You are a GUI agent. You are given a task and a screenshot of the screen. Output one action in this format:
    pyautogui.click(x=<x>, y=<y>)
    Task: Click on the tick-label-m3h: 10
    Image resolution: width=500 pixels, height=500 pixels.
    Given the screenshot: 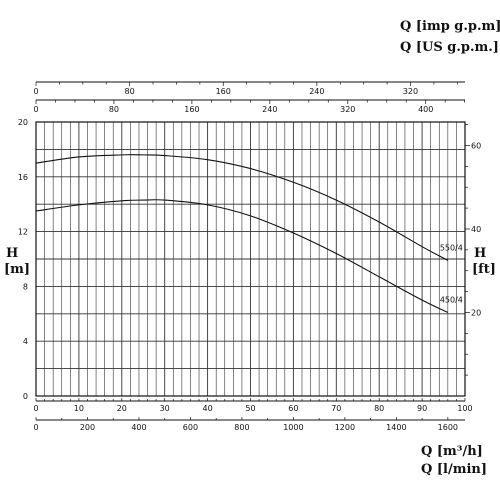 What is the action you would take?
    pyautogui.click(x=79, y=408)
    